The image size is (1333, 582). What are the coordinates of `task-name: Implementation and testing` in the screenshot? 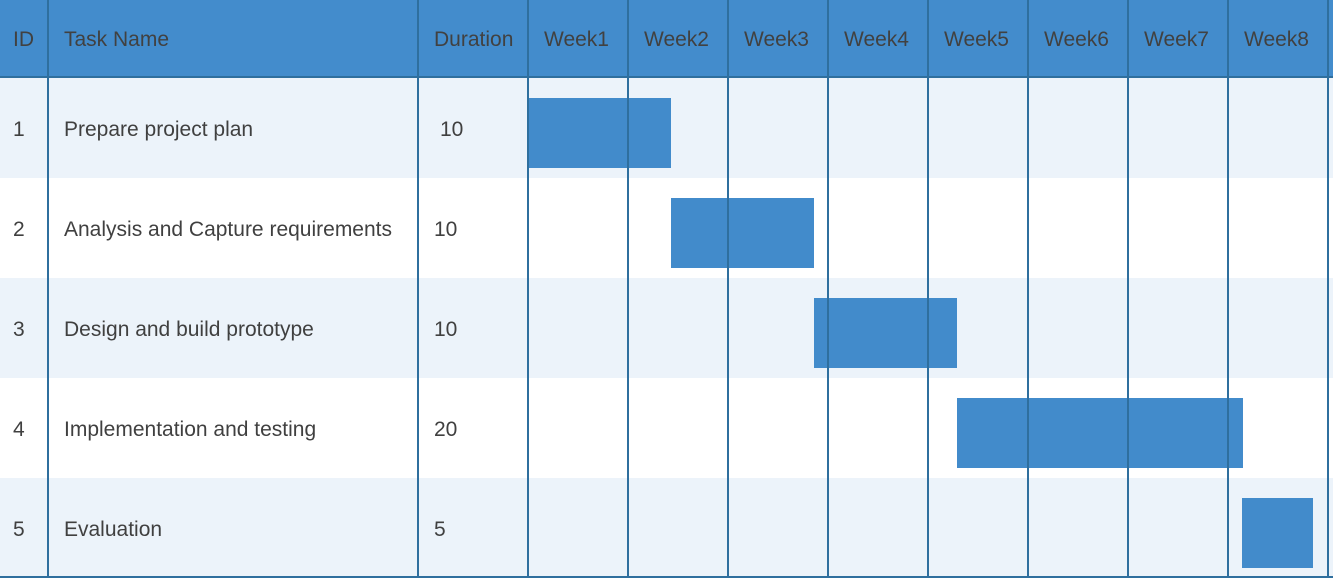 It's located at (190, 429).